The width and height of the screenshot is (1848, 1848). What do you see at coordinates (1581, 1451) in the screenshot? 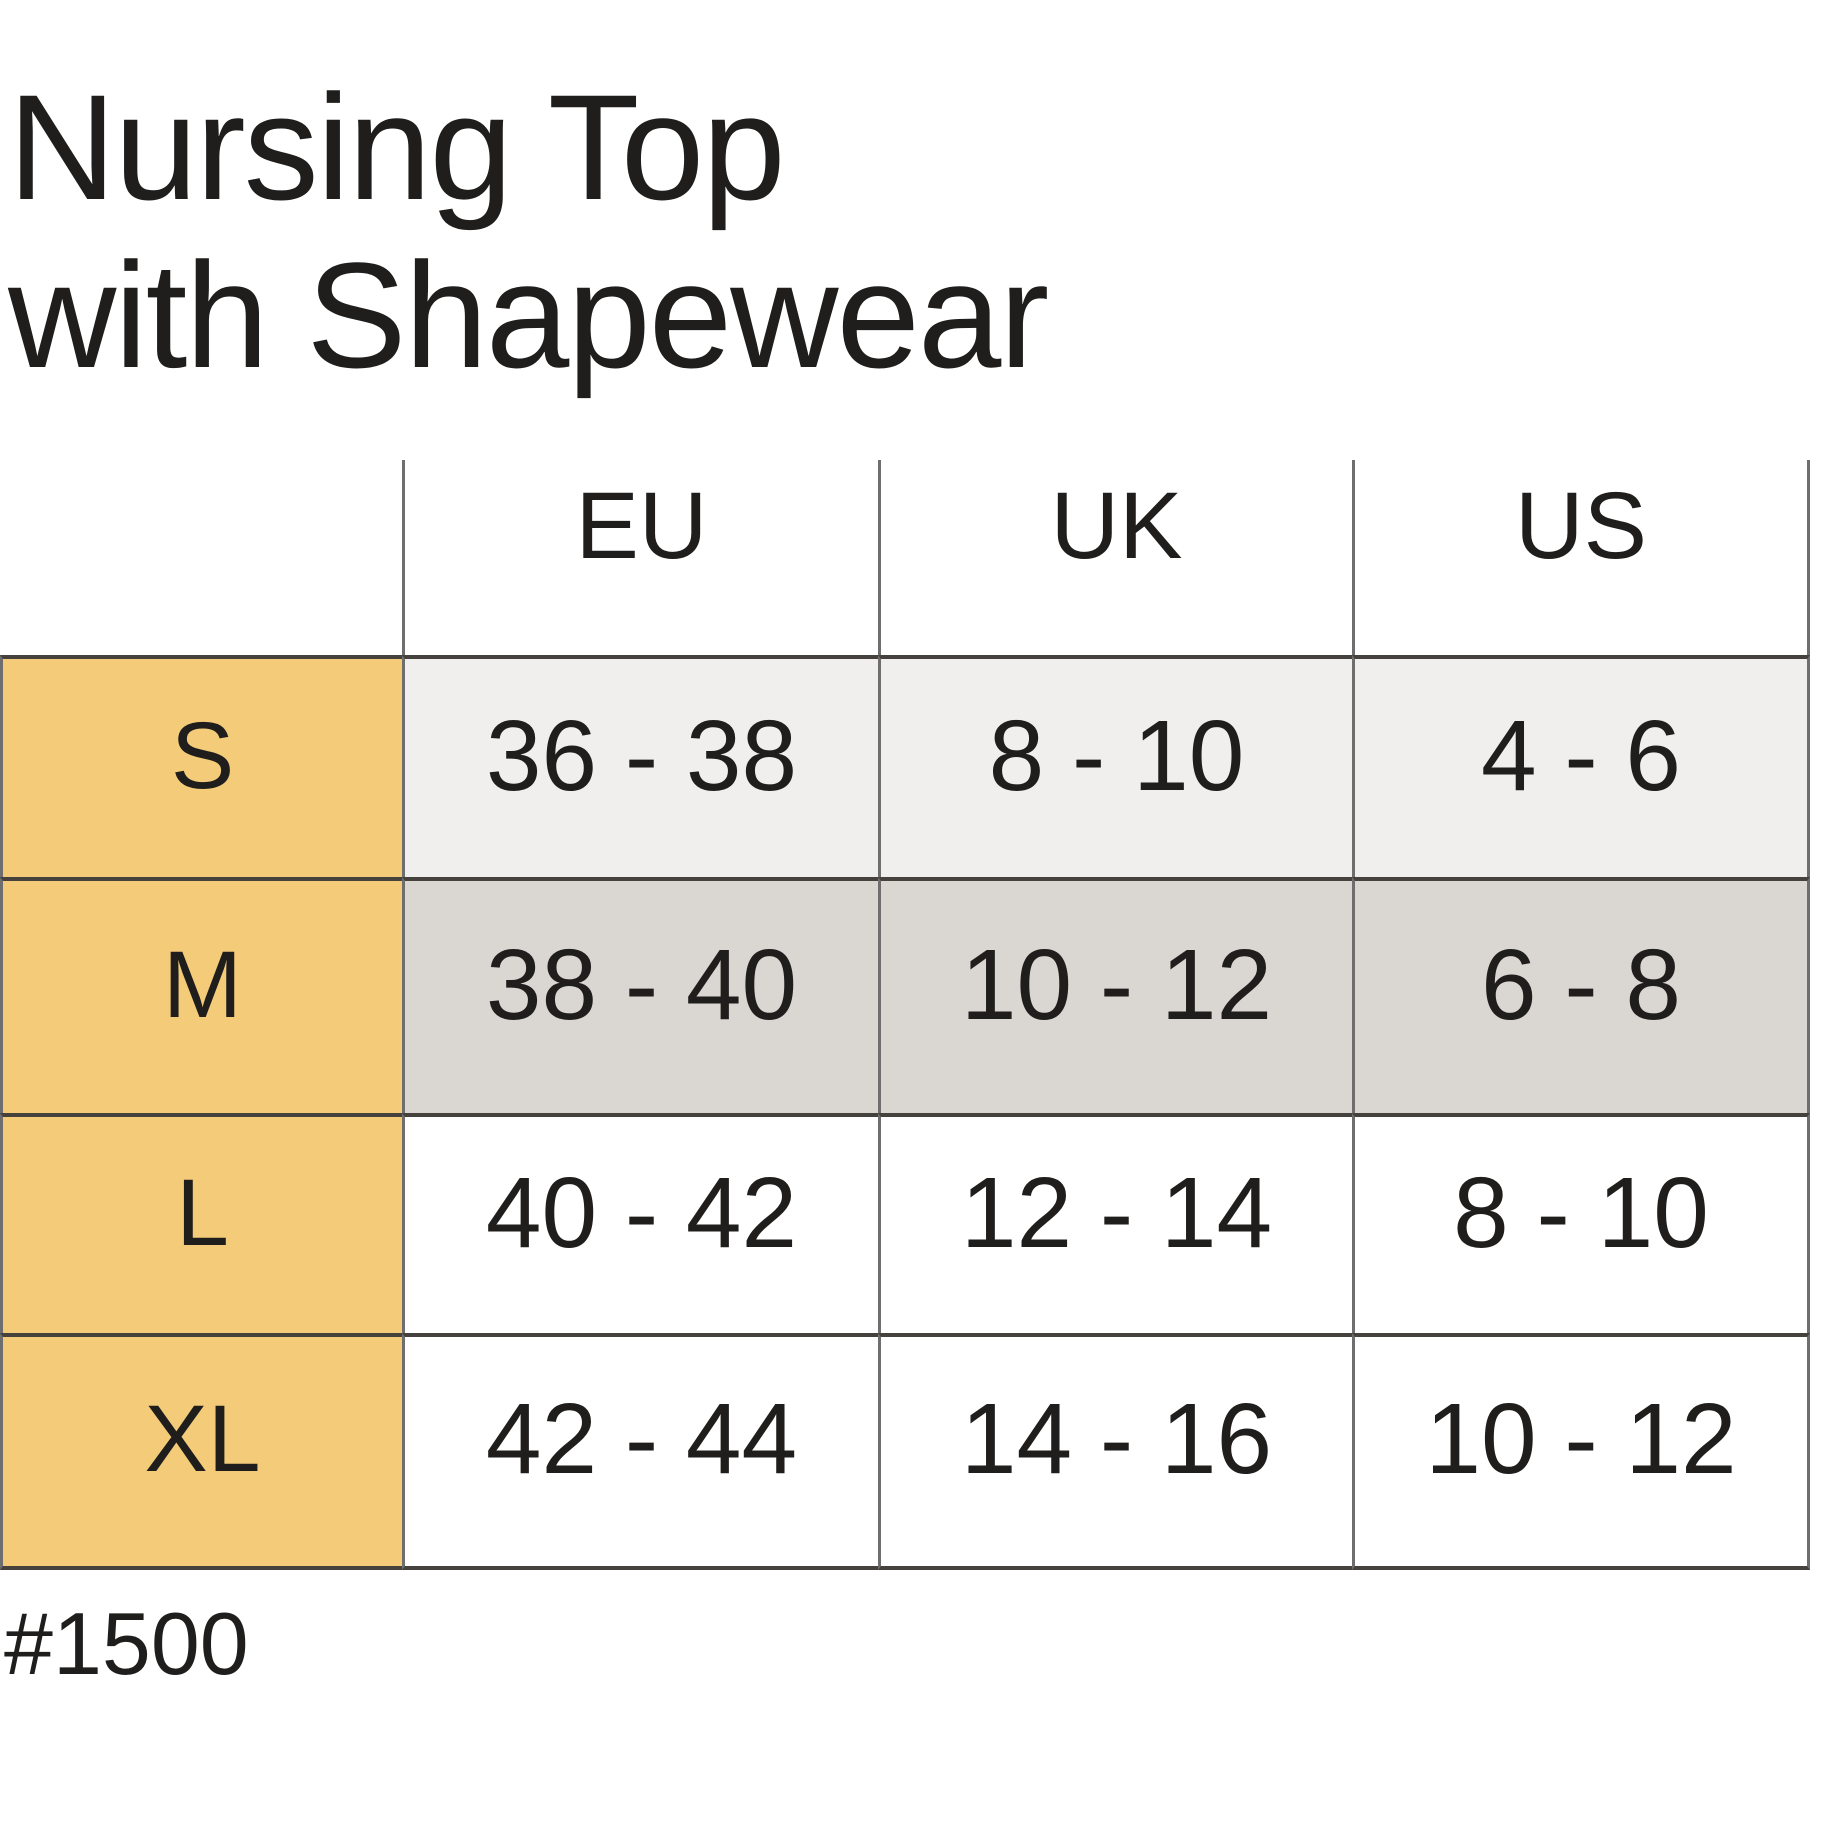
I see `cell-xl-us: 10 - 12` at bounding box center [1581, 1451].